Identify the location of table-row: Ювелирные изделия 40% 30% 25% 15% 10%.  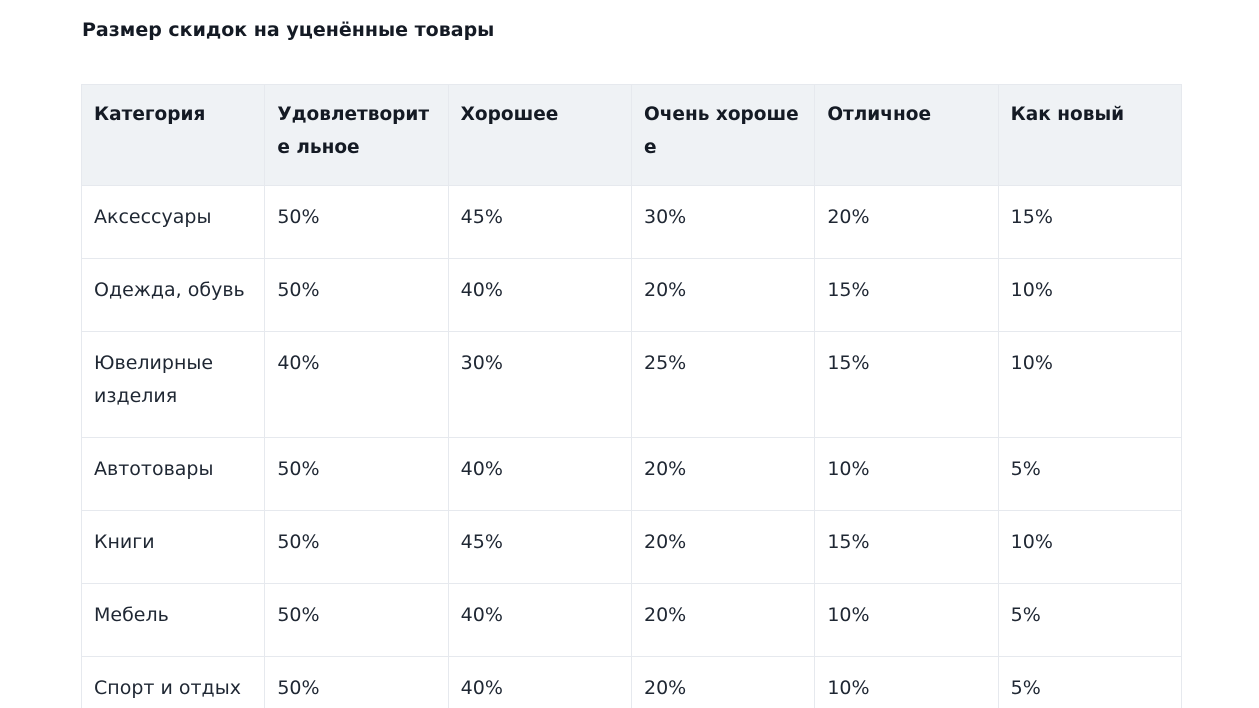
(631, 384).